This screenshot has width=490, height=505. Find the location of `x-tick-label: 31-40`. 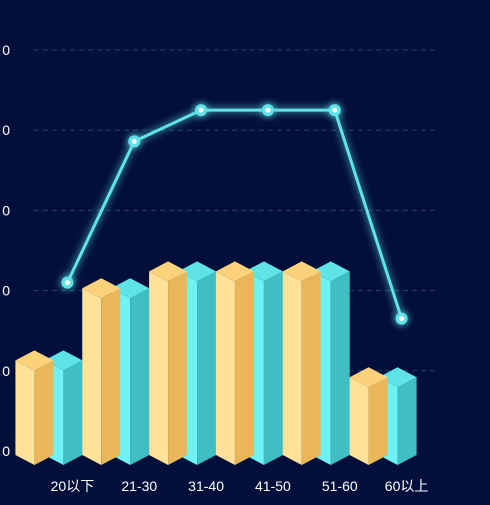

x-tick-label: 31-40 is located at coordinates (206, 486).